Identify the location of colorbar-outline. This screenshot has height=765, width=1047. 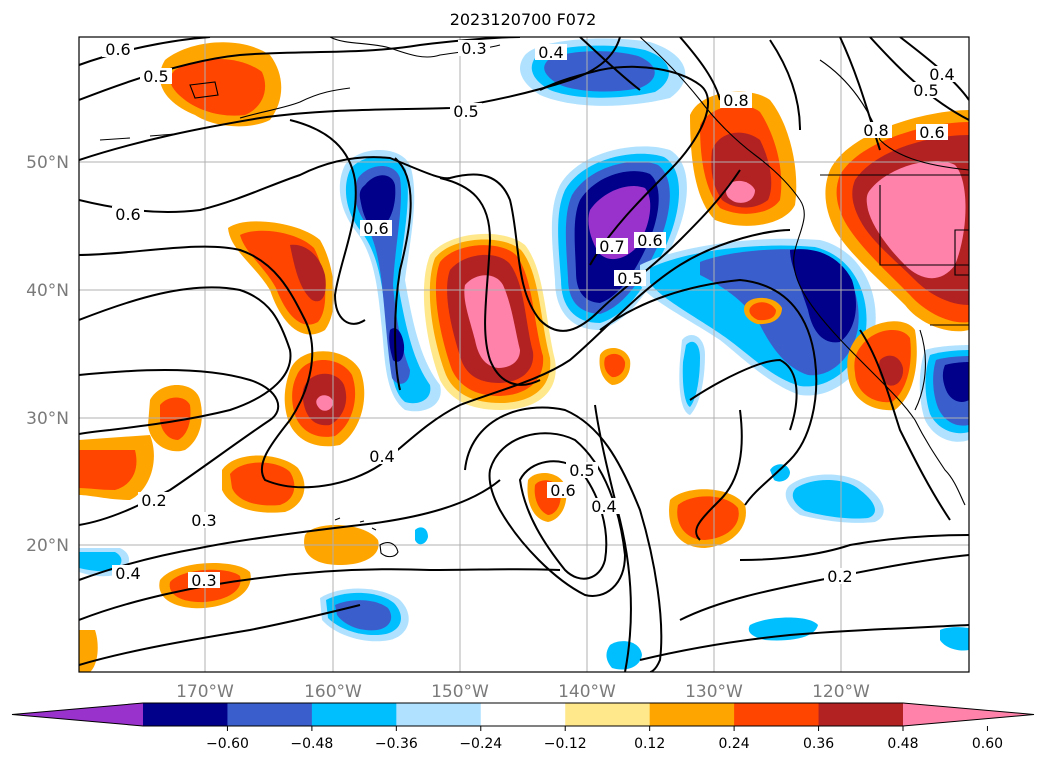
(523, 714).